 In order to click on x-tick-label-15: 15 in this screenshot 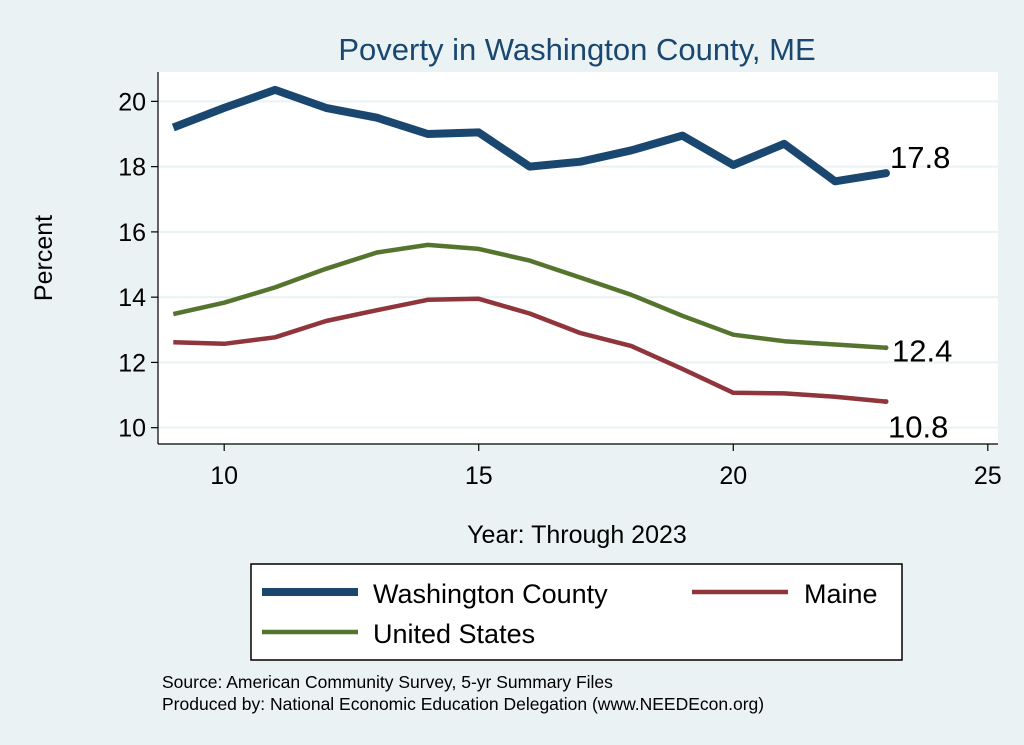, I will do `click(479, 476)`.